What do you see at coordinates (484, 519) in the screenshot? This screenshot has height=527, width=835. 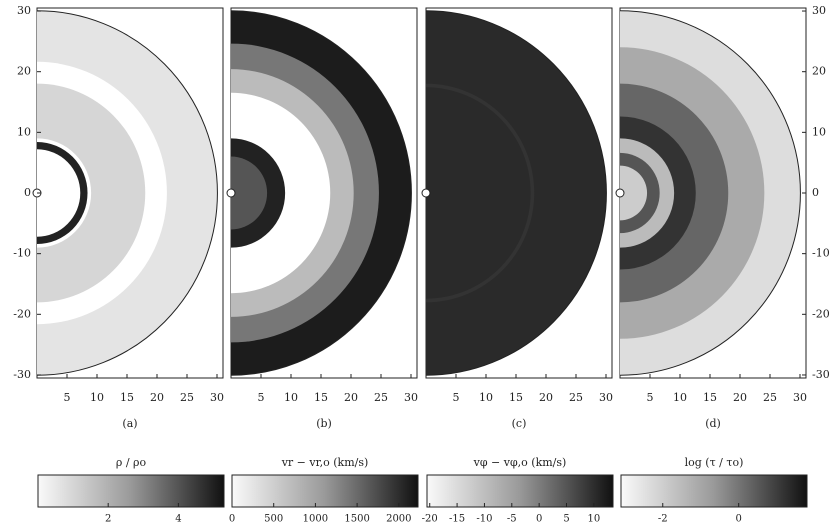 I see `colorbar-tick-label: -10` at bounding box center [484, 519].